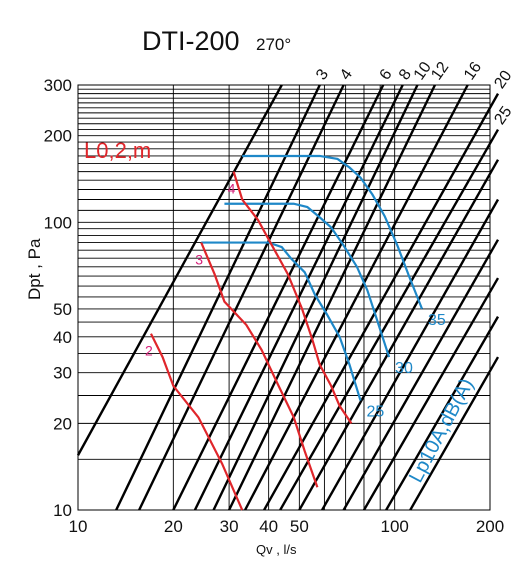  Describe the element at coordinates (229, 526) in the screenshot. I see `x-tick-label: 30` at that location.